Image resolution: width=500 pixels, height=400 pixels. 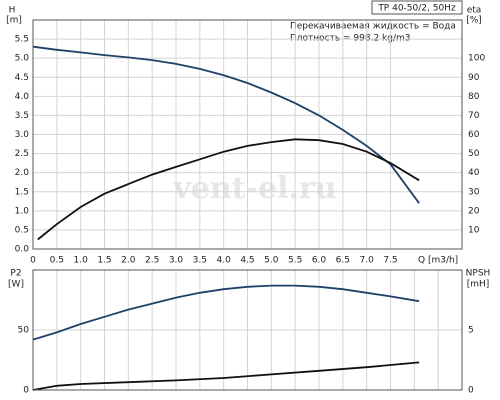 I want to click on y-tick-label: 2.0, so click(x=22, y=173).